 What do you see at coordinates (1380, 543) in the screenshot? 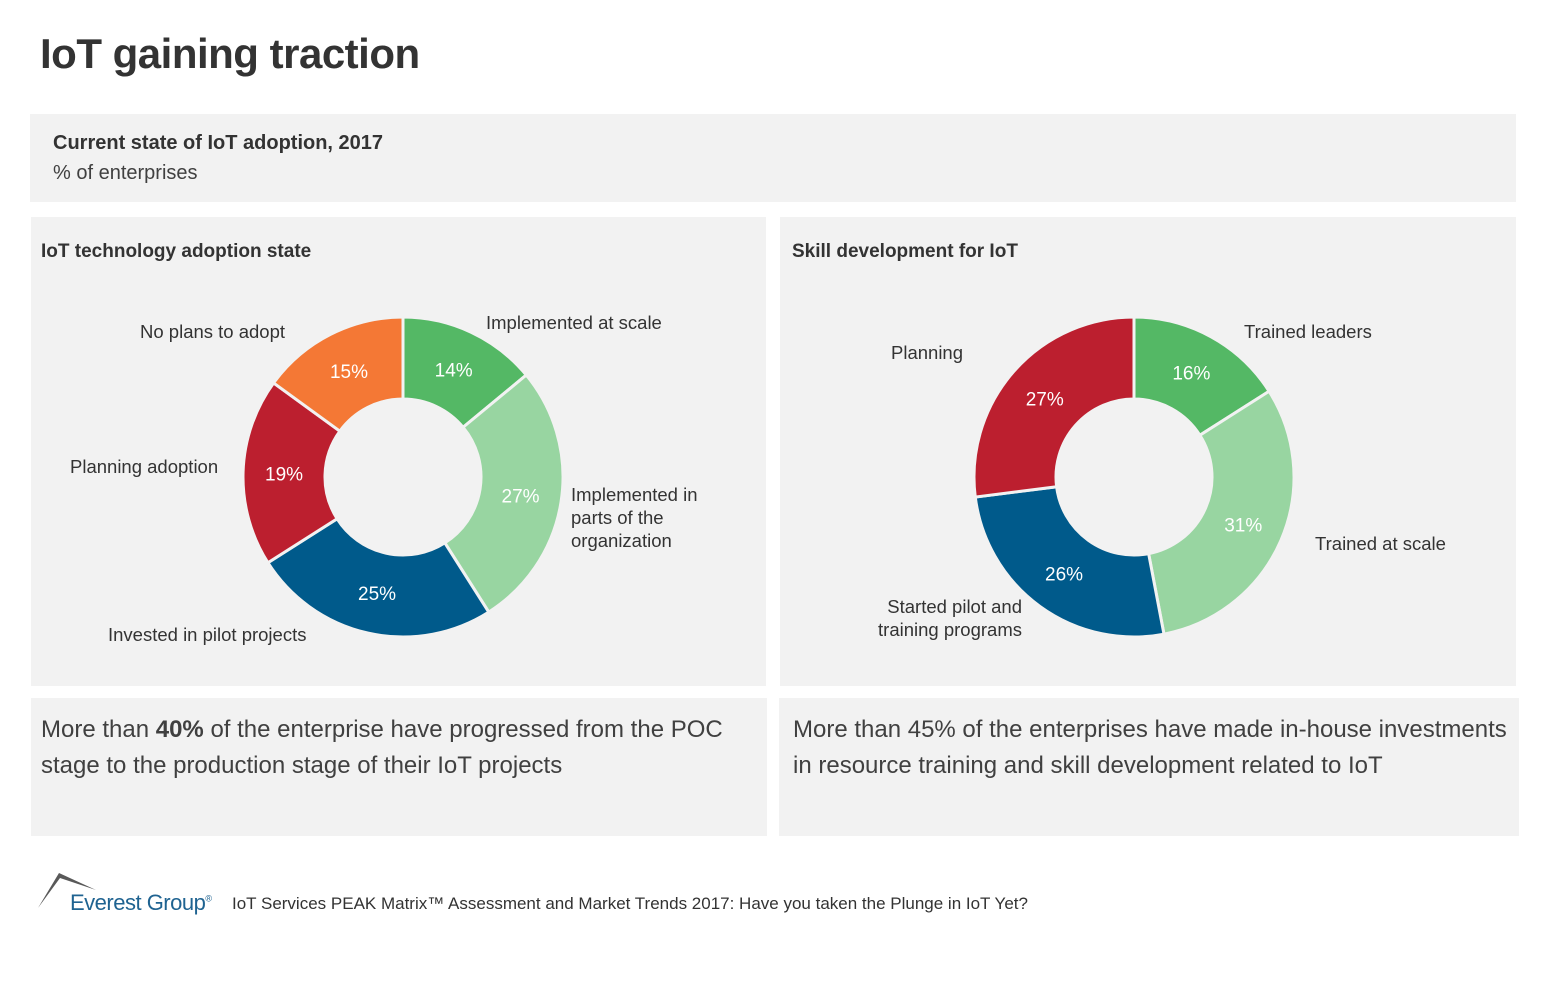
I see `slice-label: Trained at scale` at bounding box center [1380, 543].